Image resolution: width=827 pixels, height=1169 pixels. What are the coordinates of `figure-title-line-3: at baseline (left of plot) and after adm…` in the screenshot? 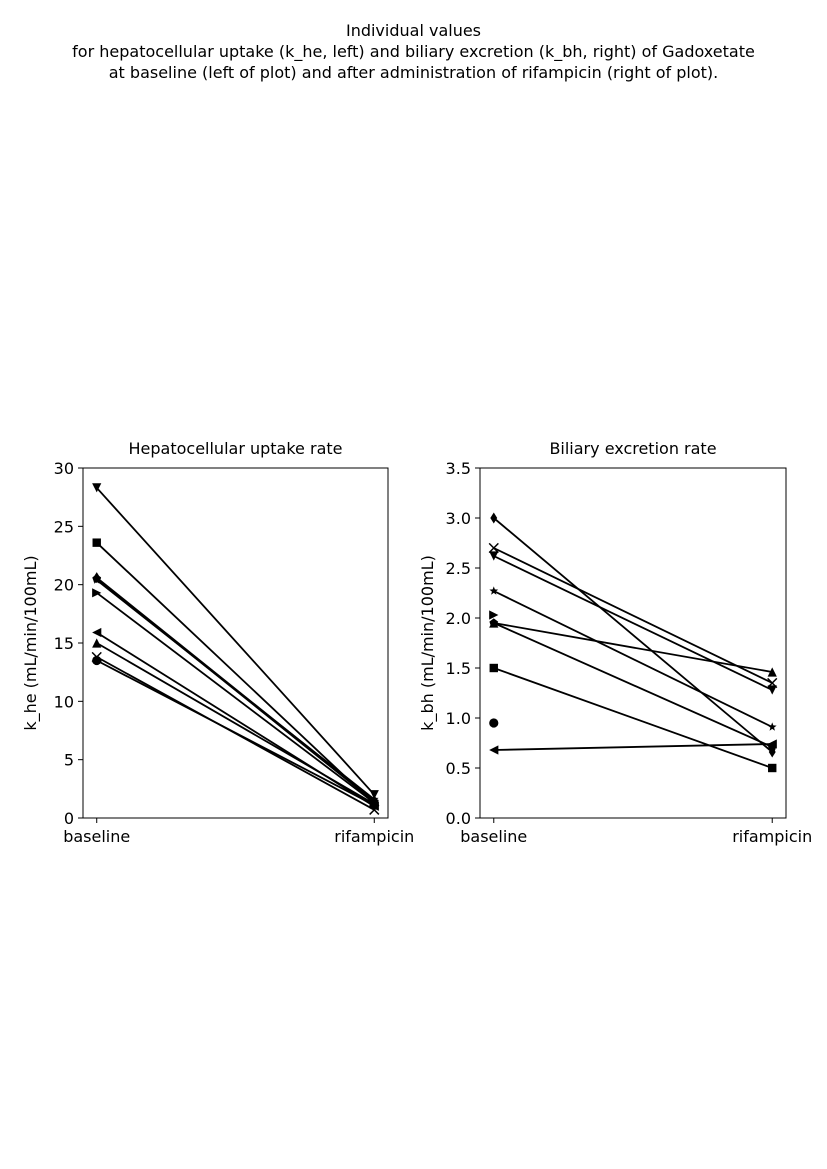 It's located at (413, 72).